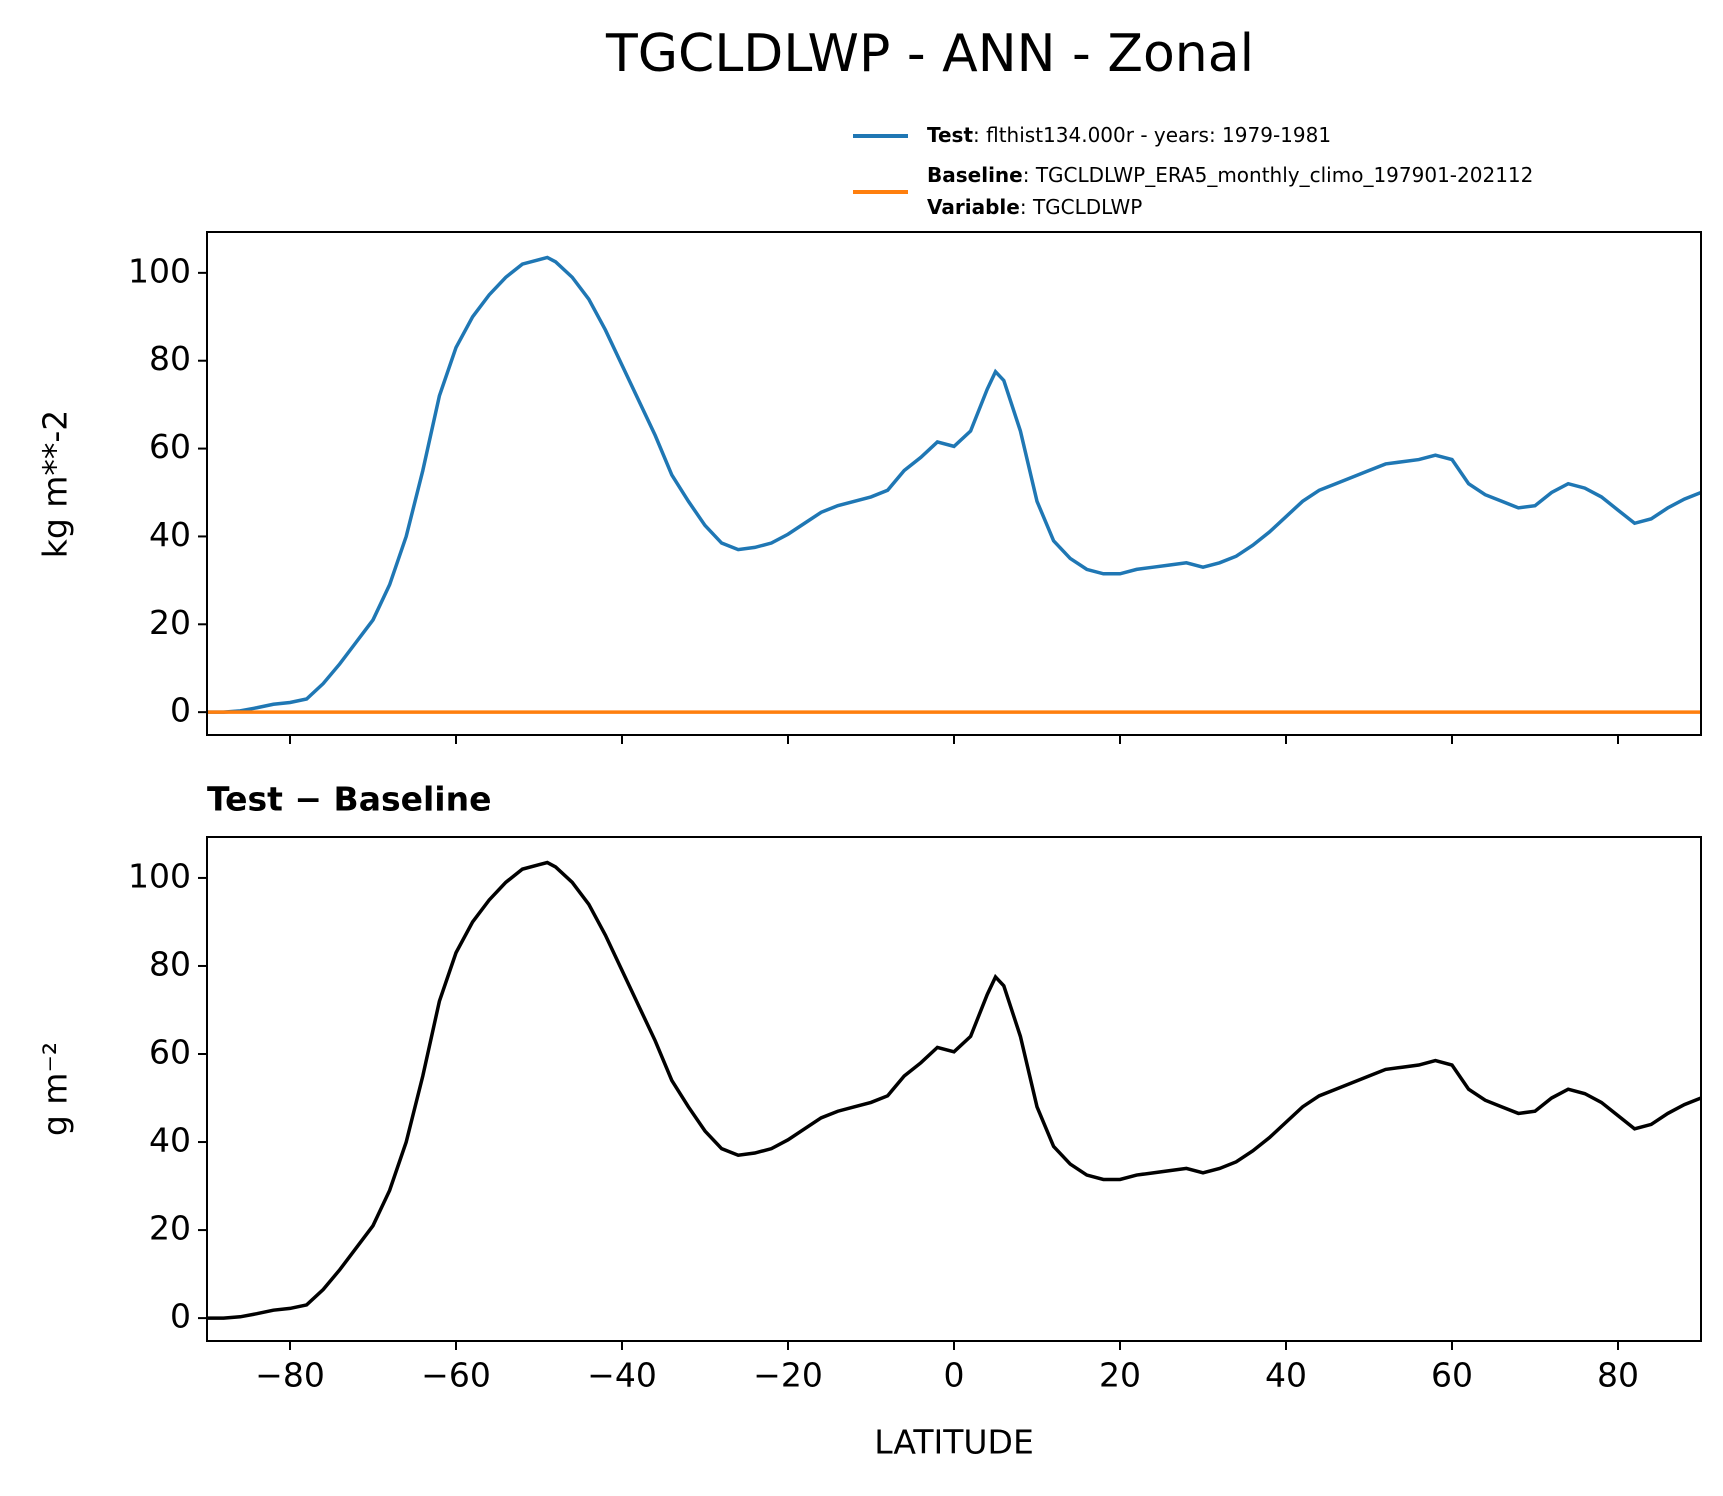 The height and width of the screenshot is (1496, 1723). Describe the element at coordinates (975, 175) in the screenshot. I see `legend-name: Baseline` at that location.